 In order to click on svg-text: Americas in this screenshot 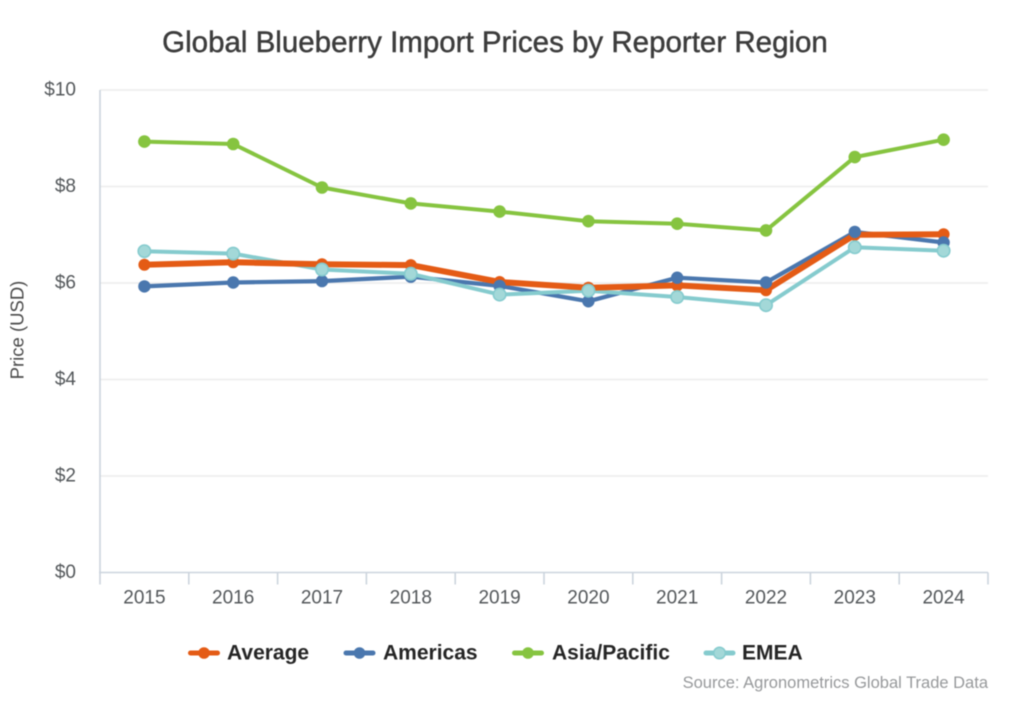, I will do `click(430, 653)`.